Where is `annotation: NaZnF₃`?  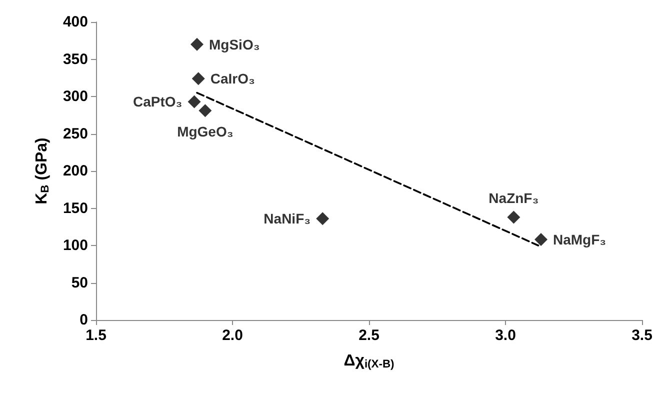 annotation: NaZnF₃ is located at coordinates (513, 198).